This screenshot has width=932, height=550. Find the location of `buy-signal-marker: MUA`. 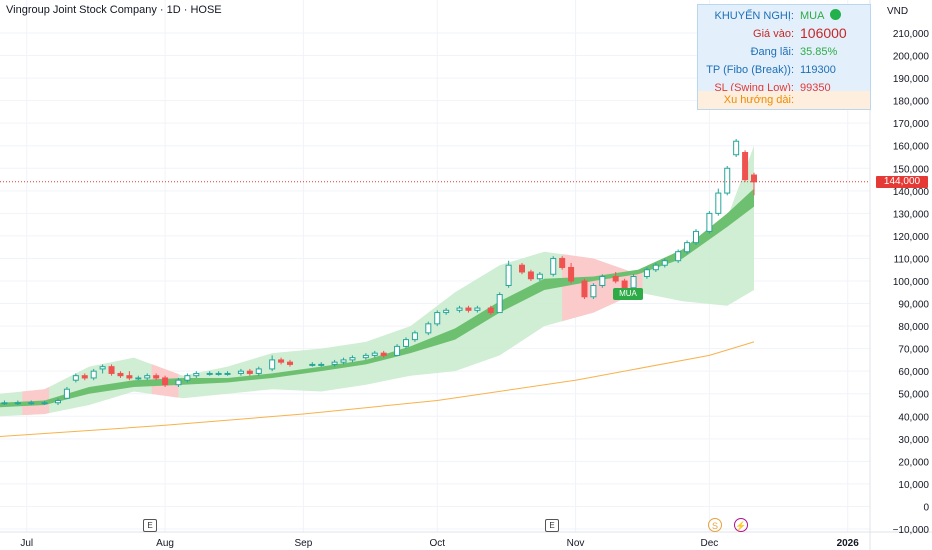

buy-signal-marker: MUA is located at coordinates (628, 294).